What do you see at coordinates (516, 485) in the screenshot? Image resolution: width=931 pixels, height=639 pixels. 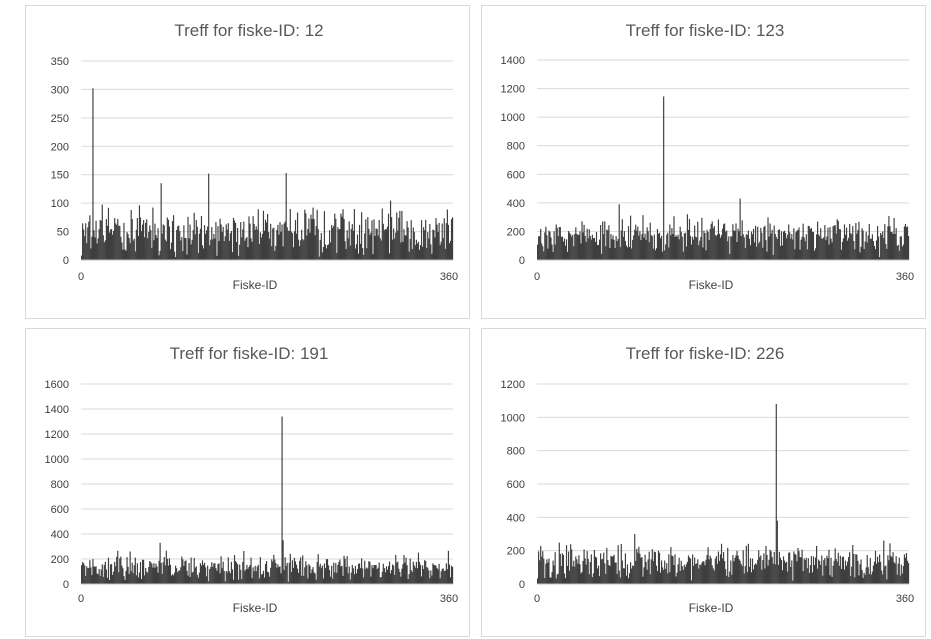 I see `y-tick-label: 600` at bounding box center [516, 485].